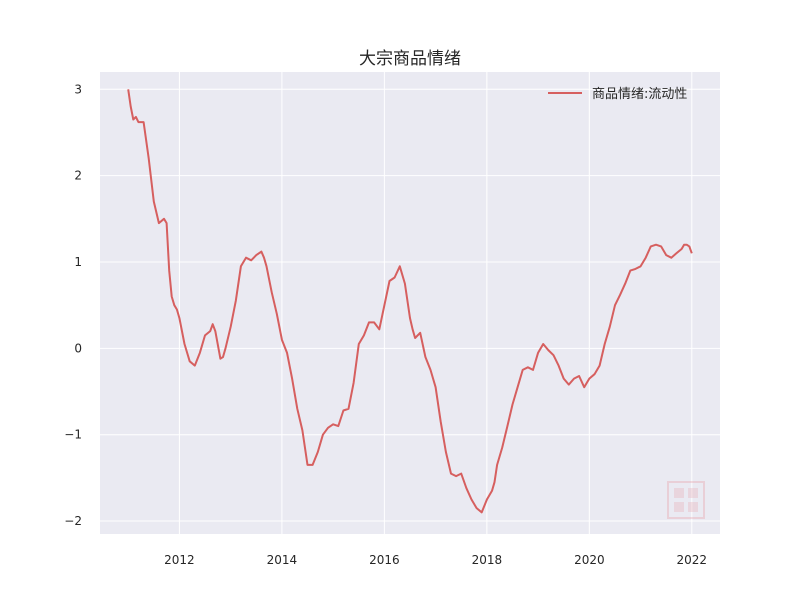 This screenshot has height=600, width=800. Describe the element at coordinates (179, 560) in the screenshot. I see `x-tick-label: 2012` at that location.